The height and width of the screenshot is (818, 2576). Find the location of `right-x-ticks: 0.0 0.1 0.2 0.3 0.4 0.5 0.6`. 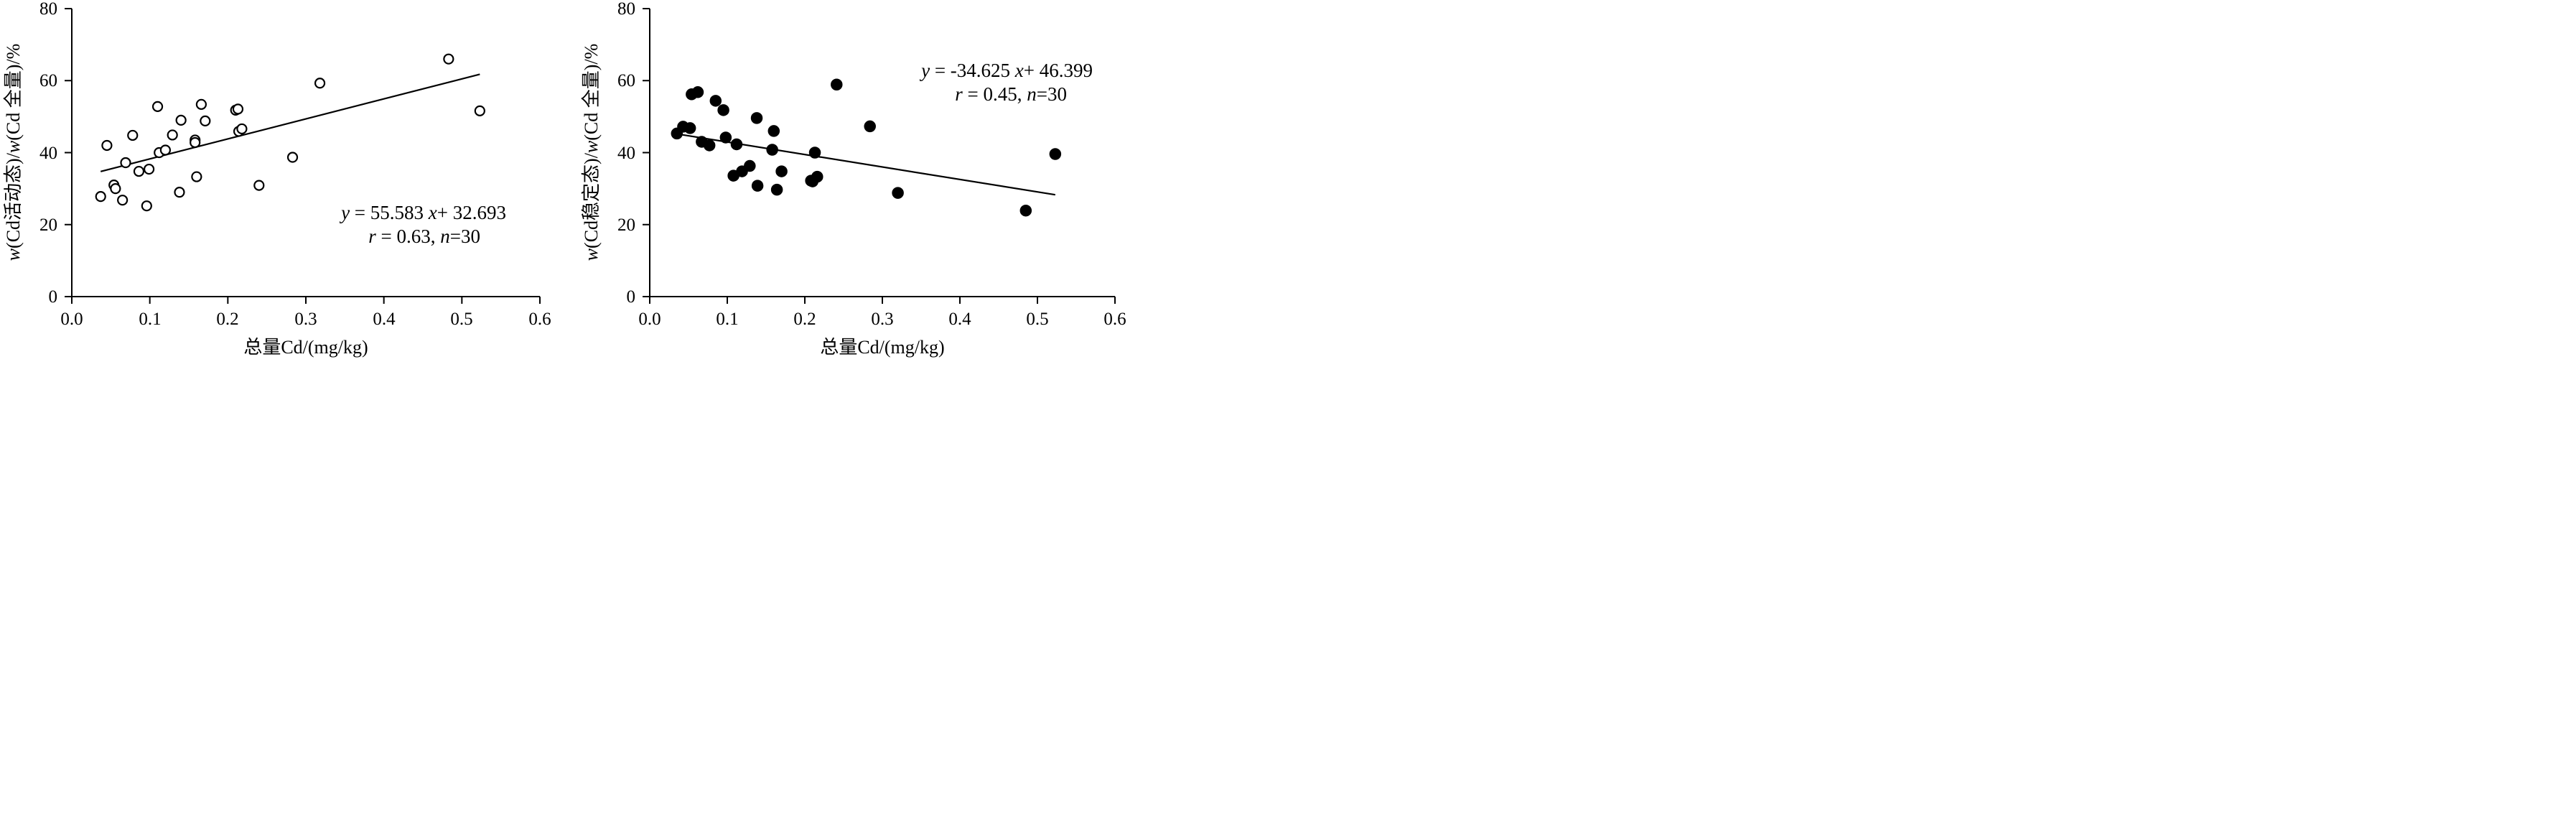

right-x-ticks: 0.0 0.1 0.2 0.3 0.4 0.5 0.6 is located at coordinates (882, 320).